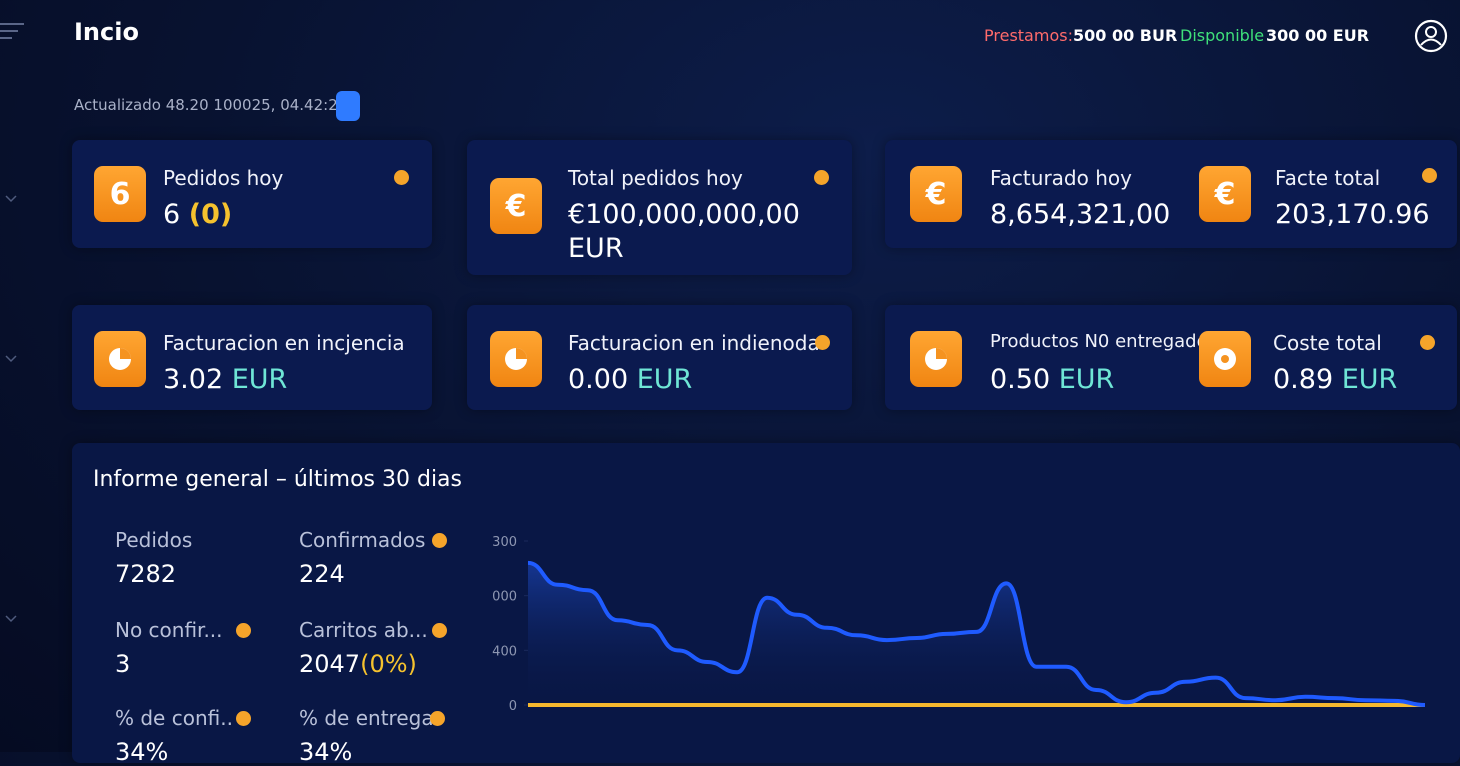 This screenshot has width=1460, height=766. I want to click on stat-value: 3, so click(122, 664).